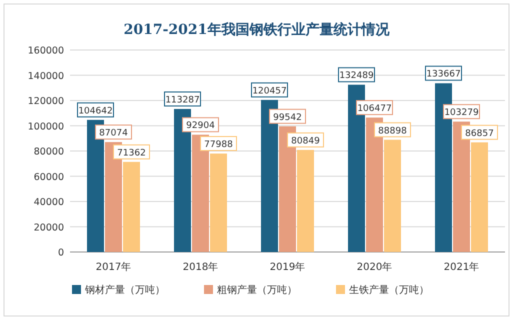 The height and width of the screenshot is (320, 513). What do you see at coordinates (356, 76) in the screenshot?
I see `data-label: 132489` at bounding box center [356, 76].